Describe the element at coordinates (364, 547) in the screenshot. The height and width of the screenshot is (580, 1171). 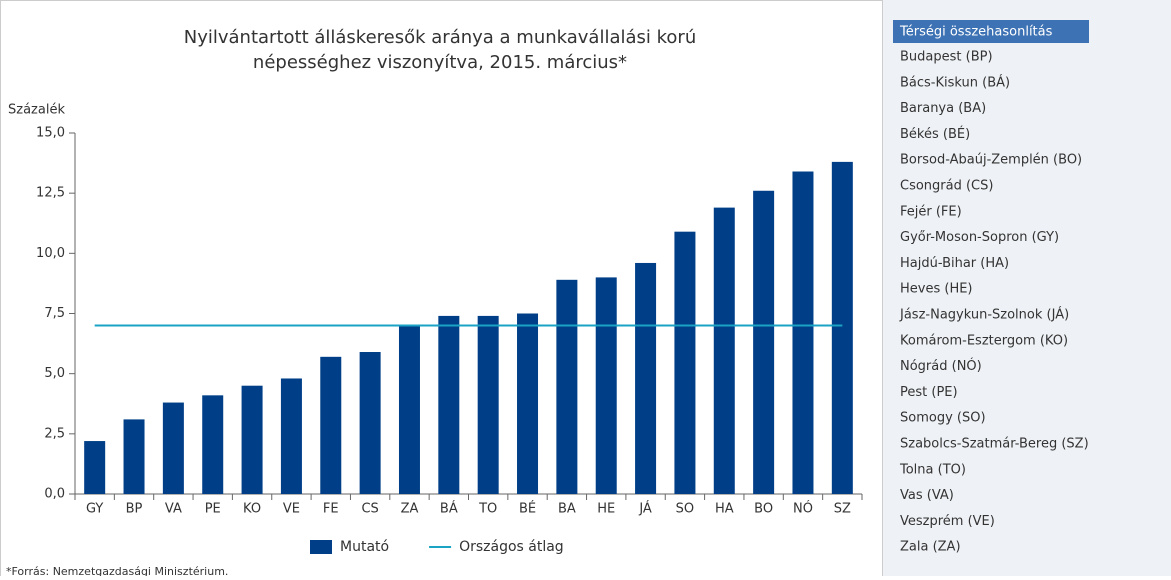
I see `legend-label: Mutató` at that location.